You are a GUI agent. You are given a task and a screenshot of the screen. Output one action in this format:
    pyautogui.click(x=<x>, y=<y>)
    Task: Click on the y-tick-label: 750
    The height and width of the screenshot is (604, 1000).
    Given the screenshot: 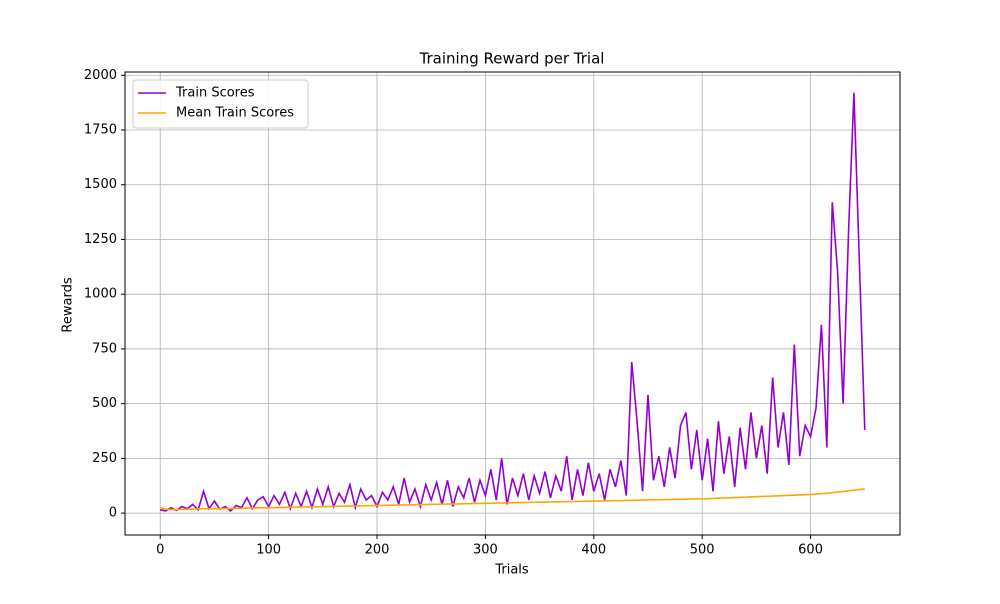 What is the action you would take?
    pyautogui.click(x=104, y=348)
    